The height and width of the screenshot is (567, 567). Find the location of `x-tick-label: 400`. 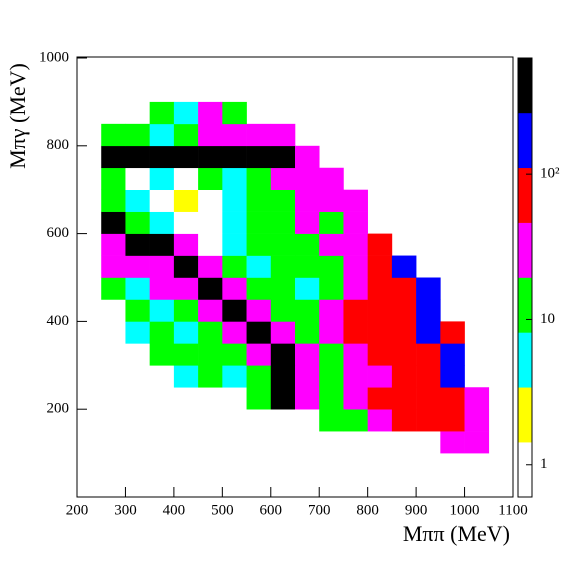

x-tick-label: 400 is located at coordinates (174, 510).